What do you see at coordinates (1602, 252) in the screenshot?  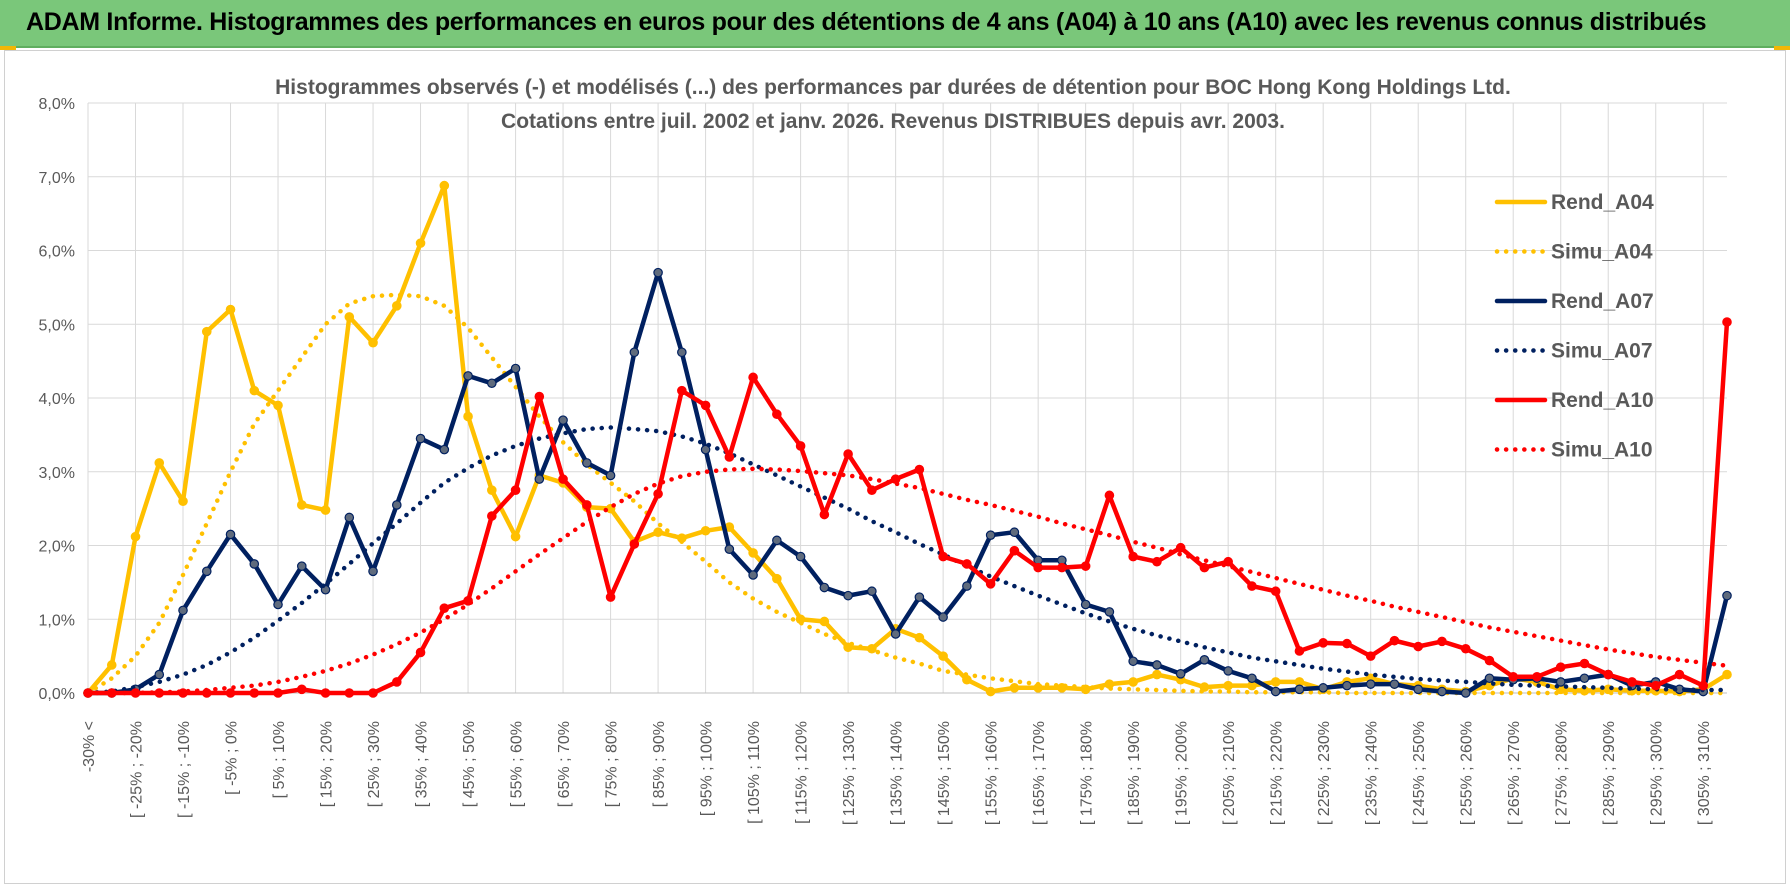 I see `legend-label-Simu_A04: Simu_A04` at bounding box center [1602, 252].